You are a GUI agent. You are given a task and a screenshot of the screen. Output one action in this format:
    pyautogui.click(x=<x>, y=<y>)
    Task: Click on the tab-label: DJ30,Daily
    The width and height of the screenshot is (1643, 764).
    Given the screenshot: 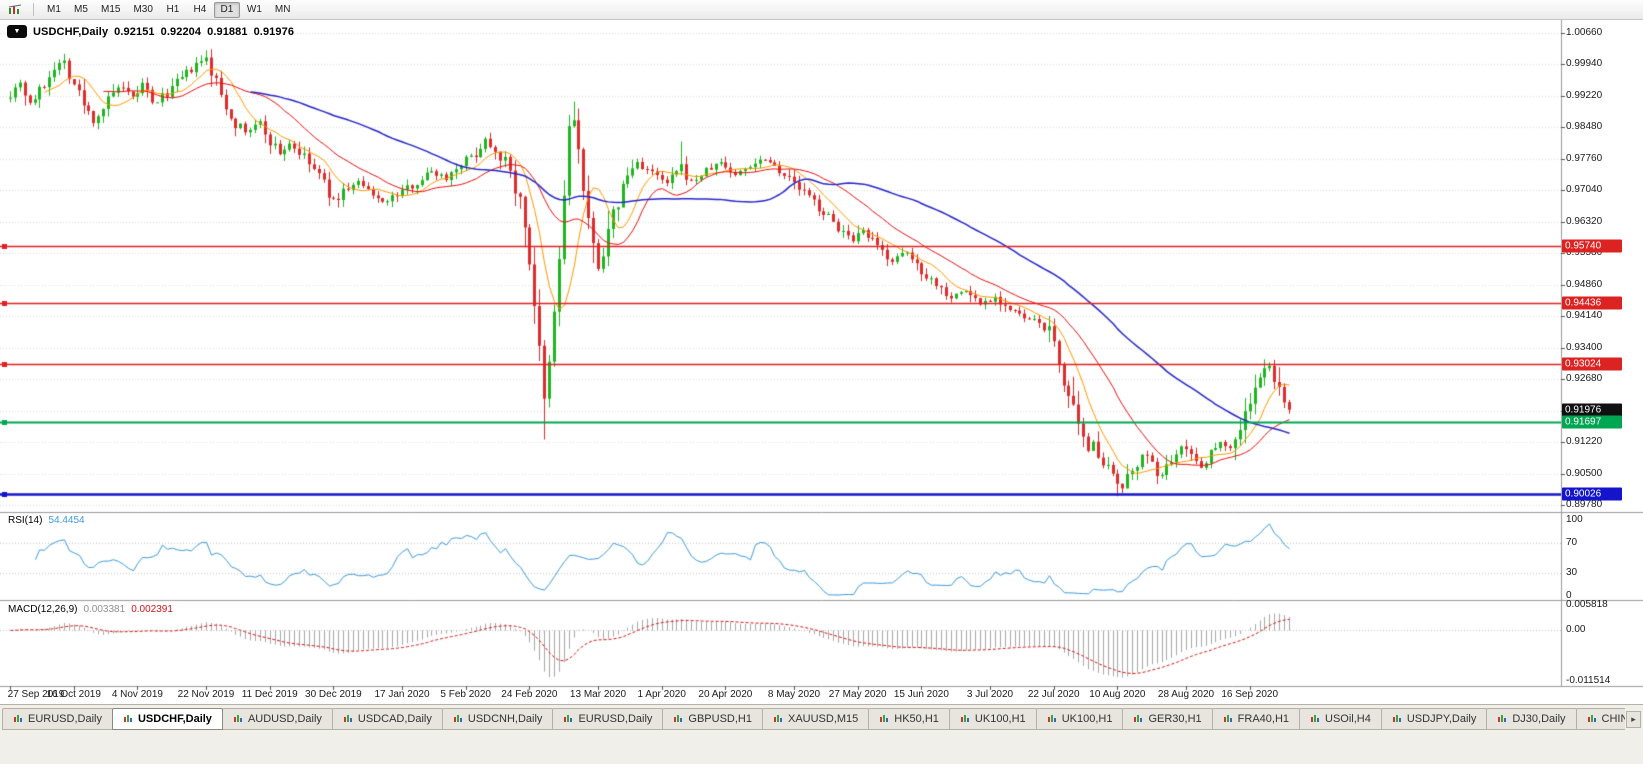 What is the action you would take?
    pyautogui.click(x=1539, y=719)
    